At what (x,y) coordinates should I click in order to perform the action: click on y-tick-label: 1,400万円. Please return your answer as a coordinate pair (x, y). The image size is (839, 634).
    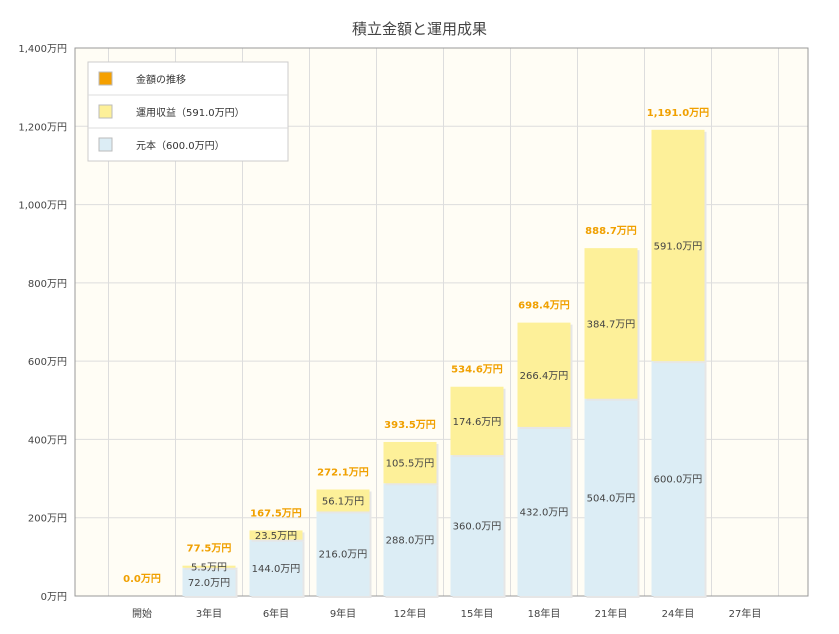
    Looking at the image, I should click on (42, 49).